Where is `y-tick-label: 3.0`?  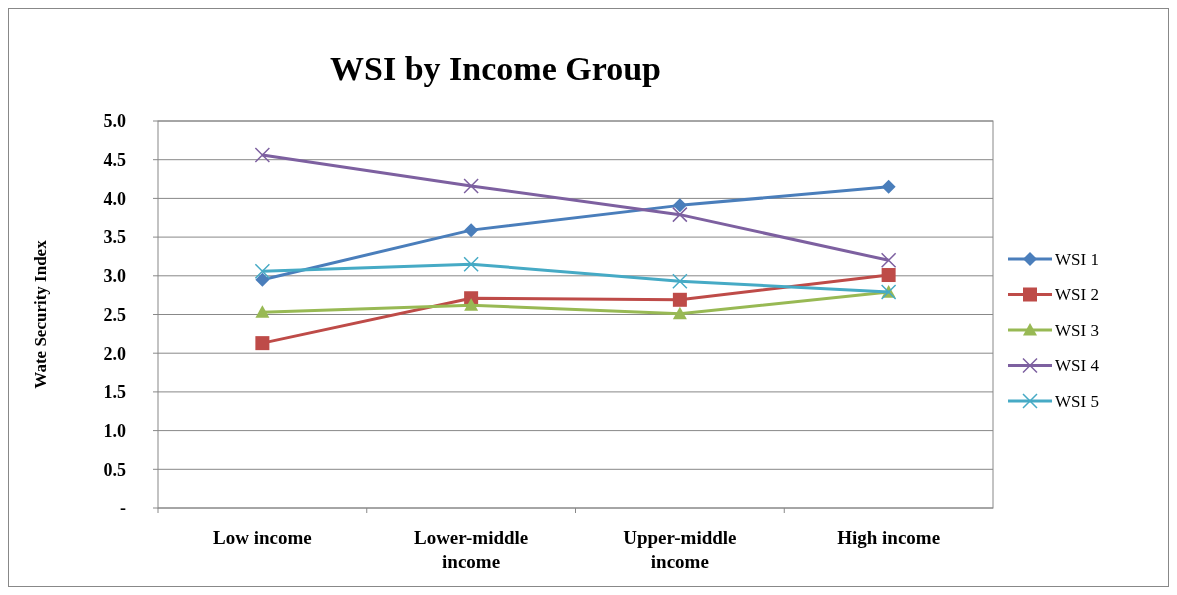
y-tick-label: 3.0 is located at coordinates (114, 276).